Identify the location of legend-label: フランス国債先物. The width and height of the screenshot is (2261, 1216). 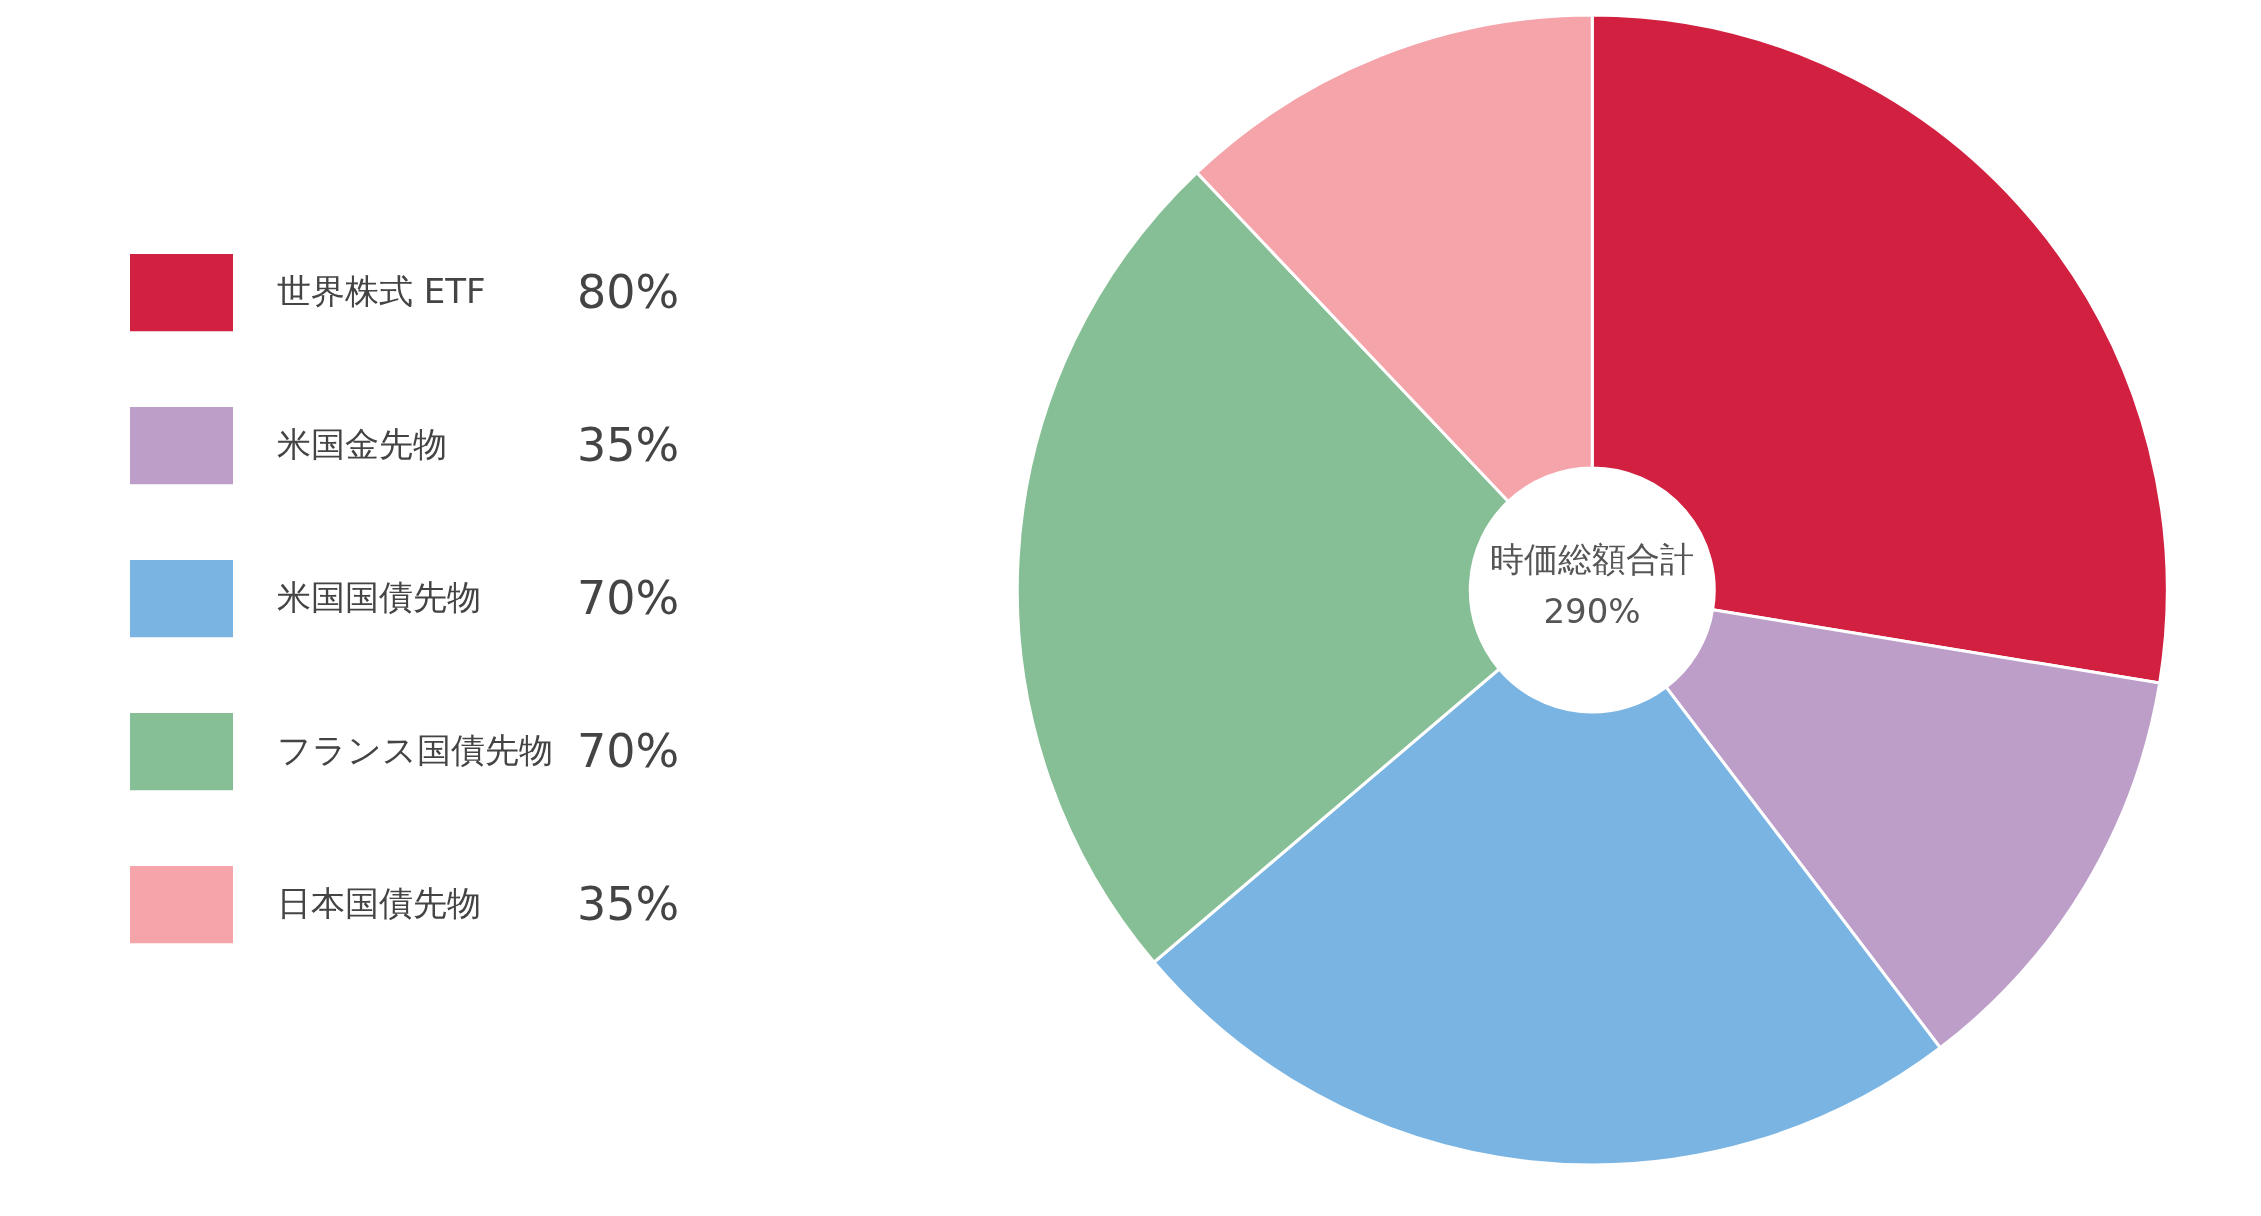
(415, 750).